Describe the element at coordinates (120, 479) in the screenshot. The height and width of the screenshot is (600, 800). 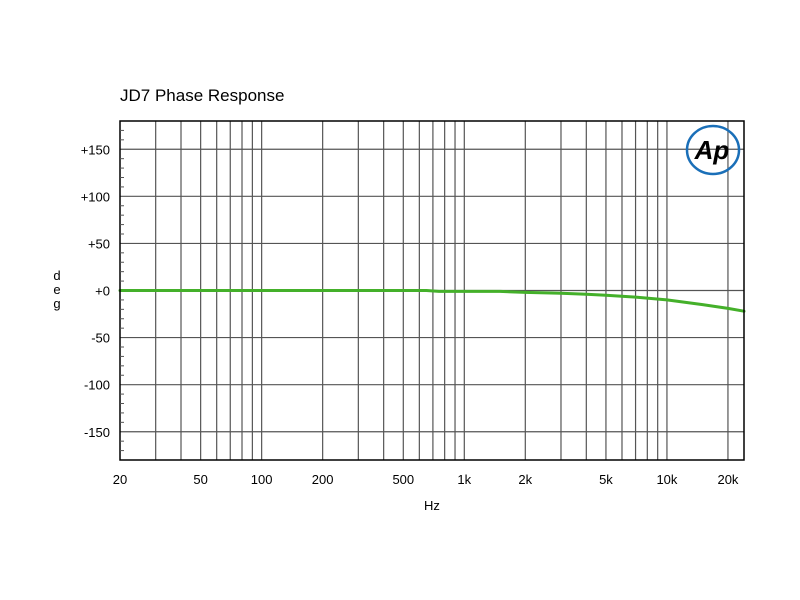
I see `x-tick-label: 20` at that location.